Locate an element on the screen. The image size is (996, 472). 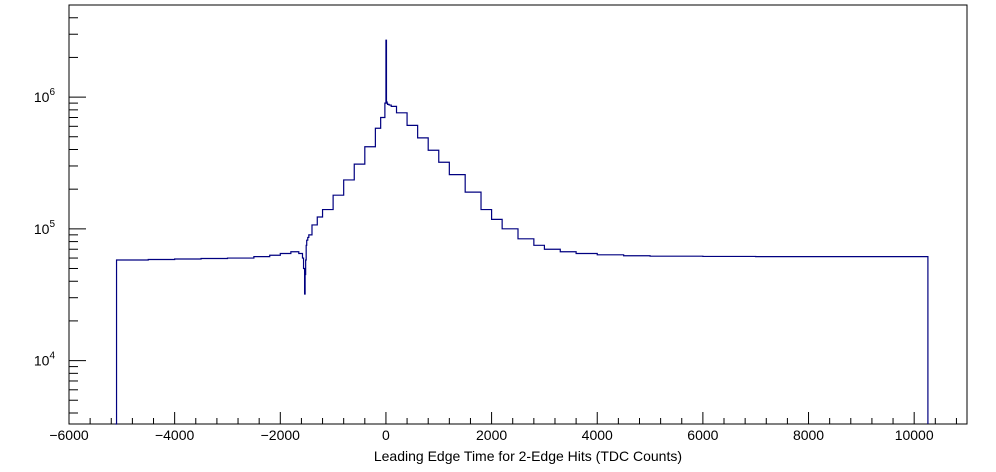
x-tick-label: 2000 is located at coordinates (491, 435).